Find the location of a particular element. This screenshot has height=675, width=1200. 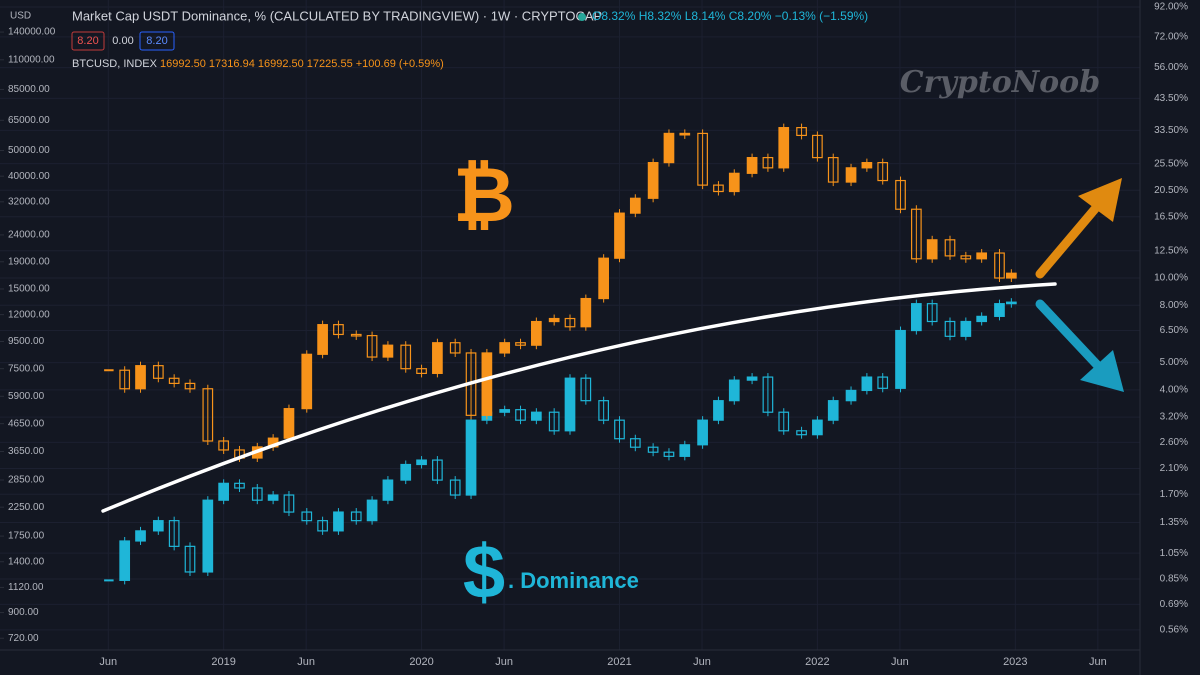

y2-tick-label: 92.00% is located at coordinates (1171, 7).